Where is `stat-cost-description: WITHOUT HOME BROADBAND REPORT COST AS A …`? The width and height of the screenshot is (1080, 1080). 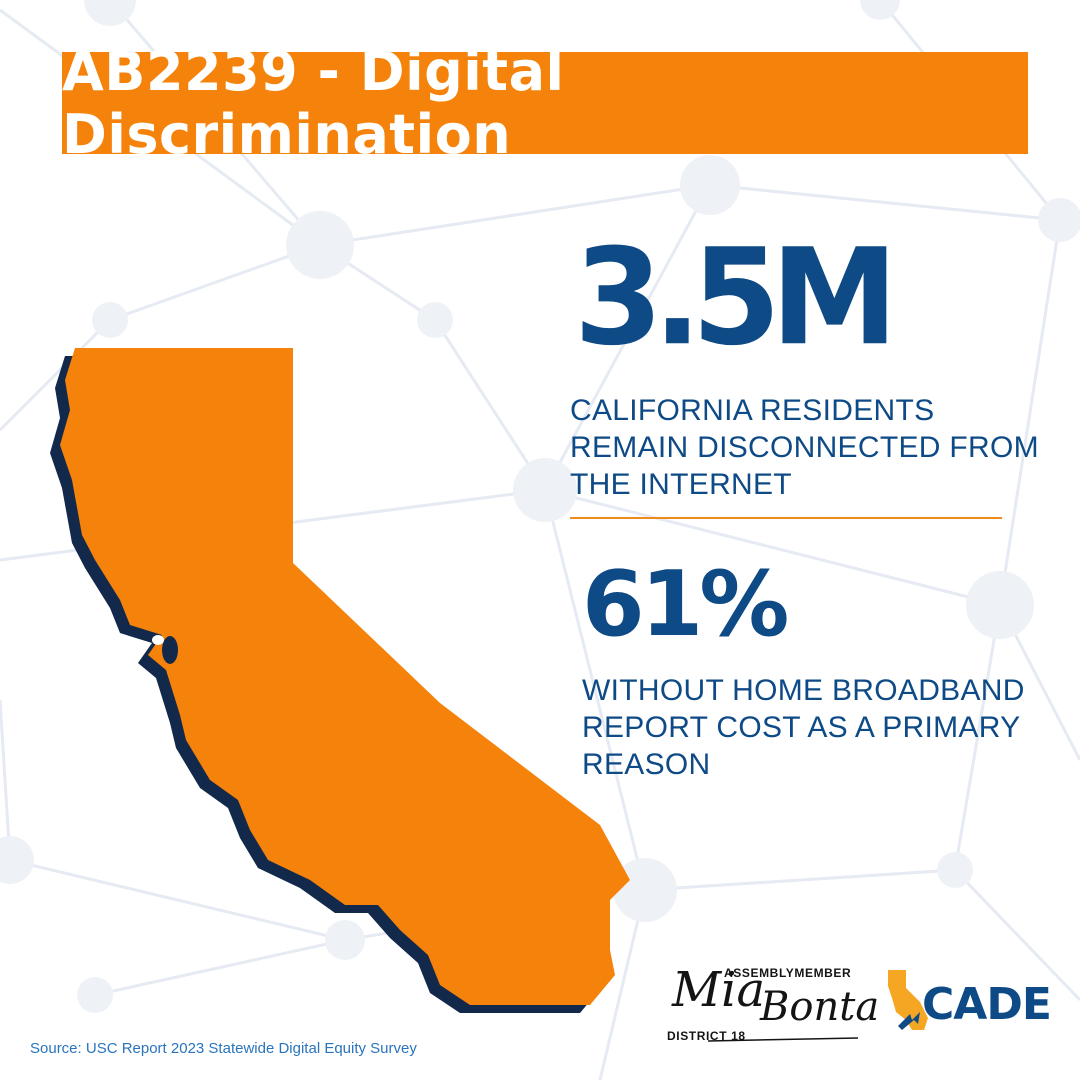
stat-cost-description: WITHOUT HOME BROADBAND REPORT COST AS A … is located at coordinates (803, 727).